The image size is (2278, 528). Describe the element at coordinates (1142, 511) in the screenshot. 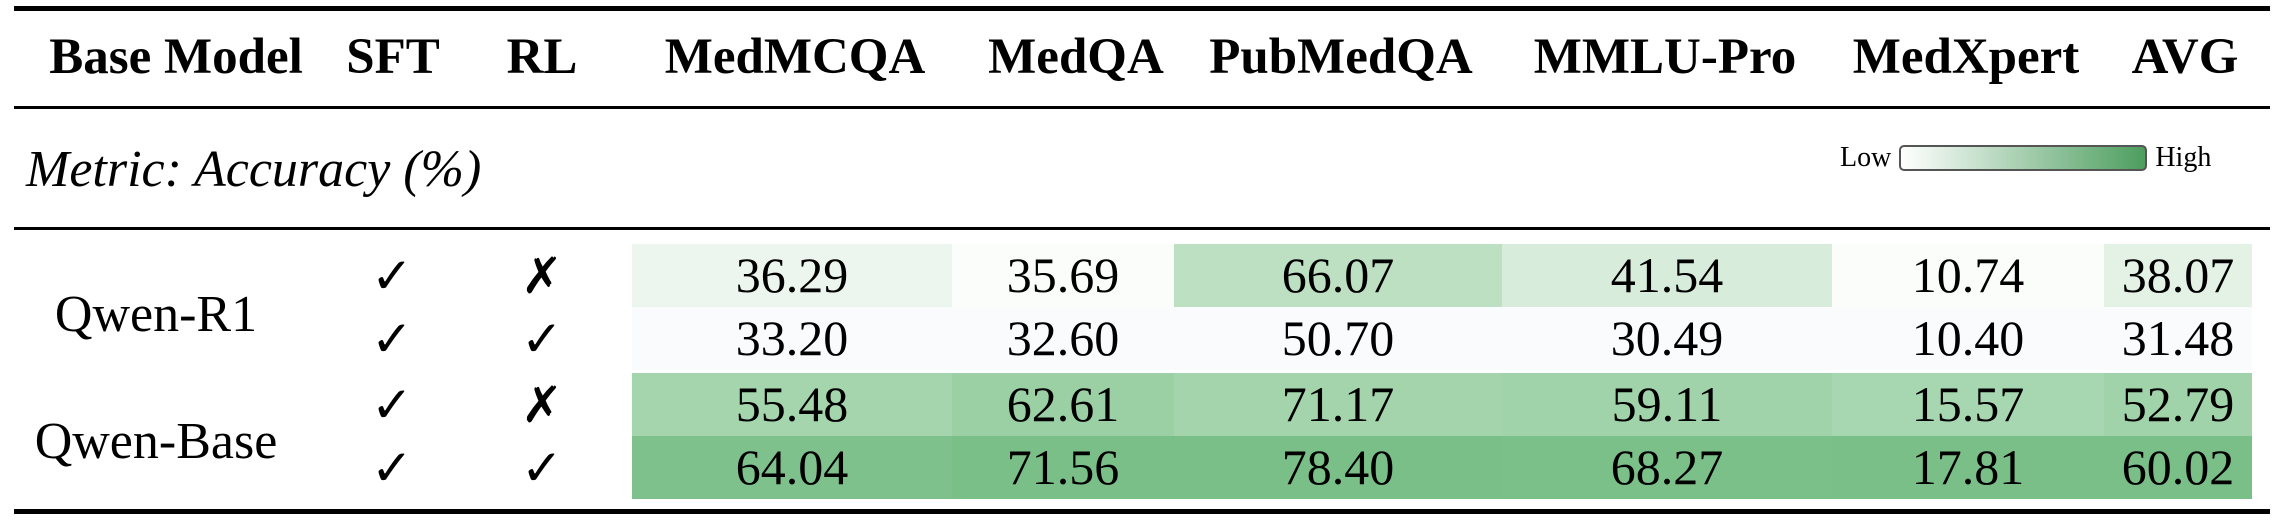

I see `bottom-rule` at that location.